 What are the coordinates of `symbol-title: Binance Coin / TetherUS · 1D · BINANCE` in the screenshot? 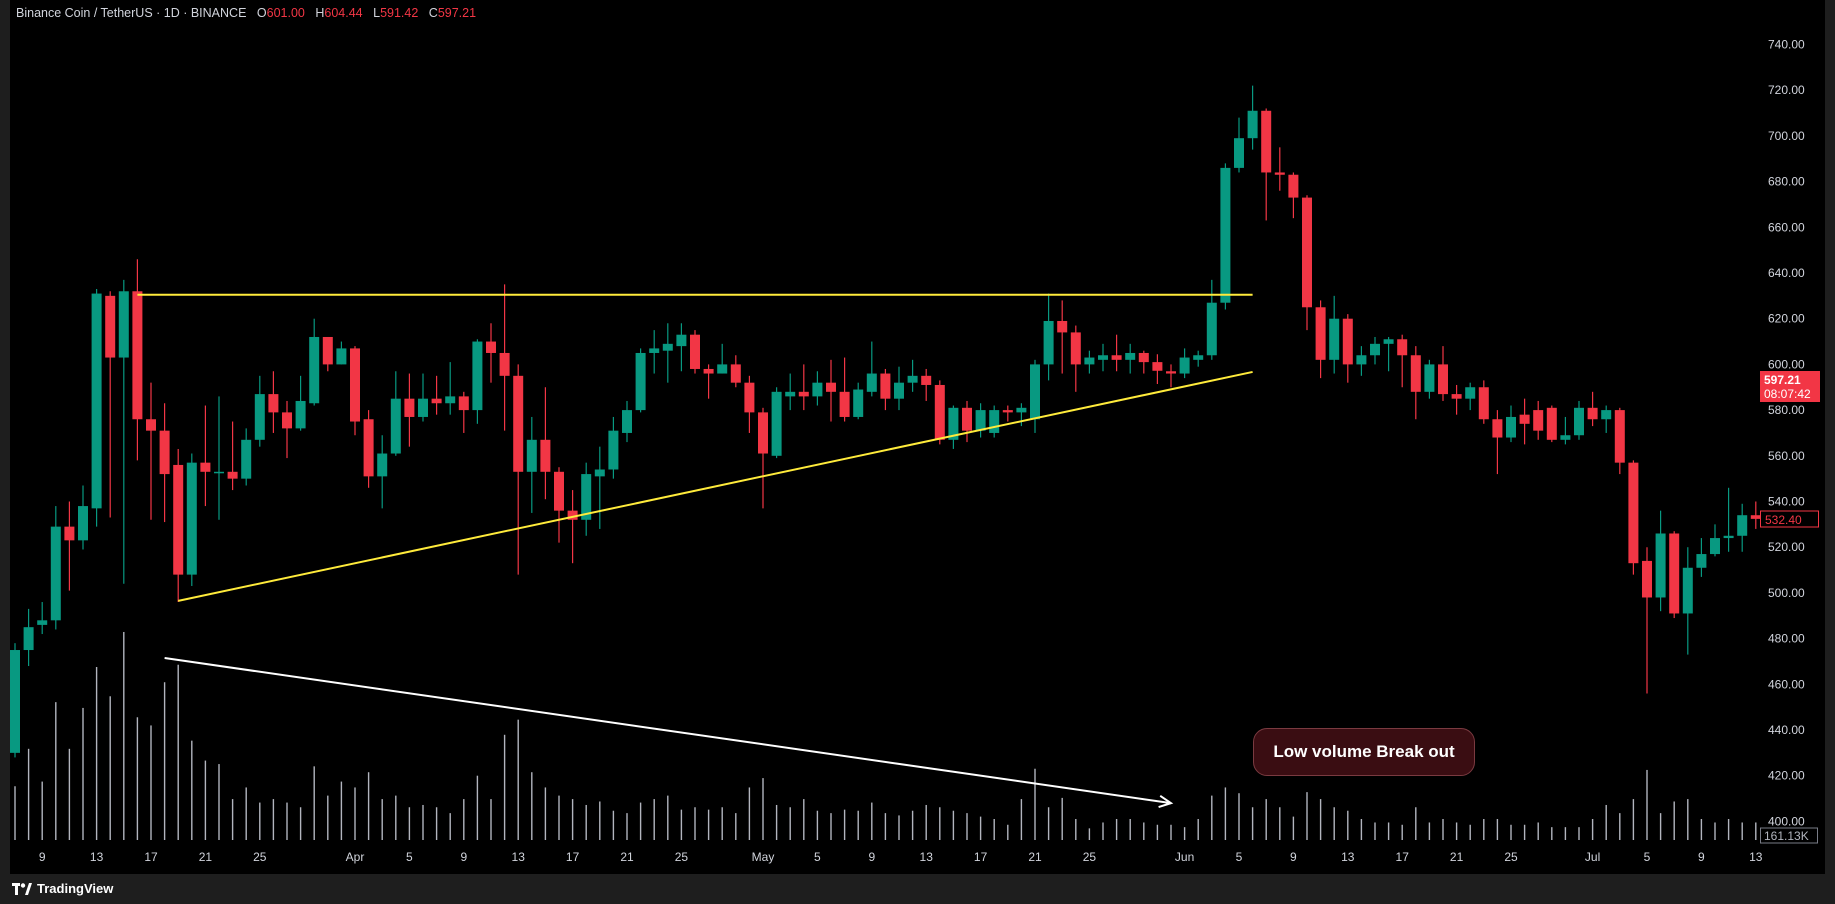 It's located at (131, 13).